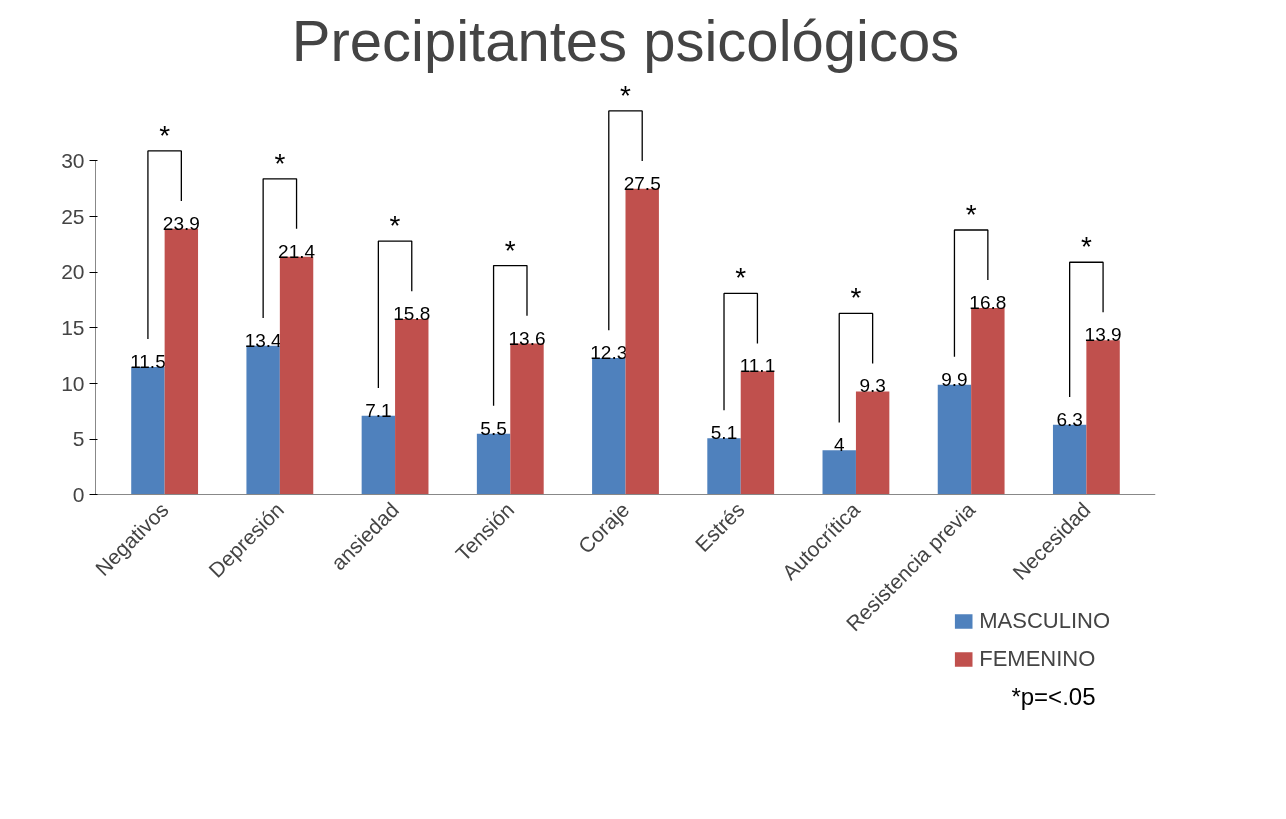 The image size is (1286, 819). What do you see at coordinates (73, 327) in the screenshot?
I see `y-tick-label: 15` at bounding box center [73, 327].